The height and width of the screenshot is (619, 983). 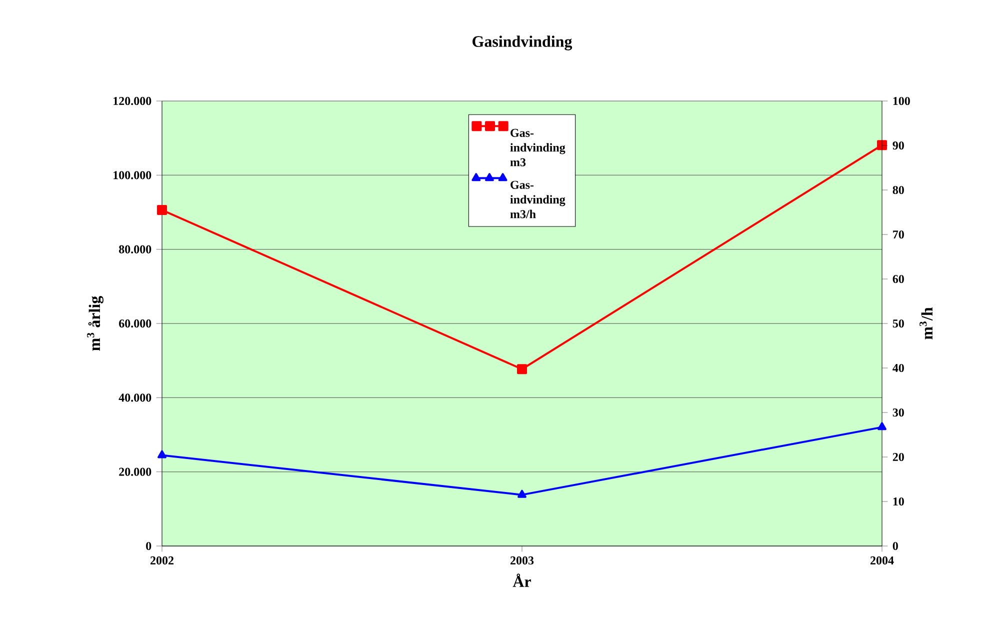 I want to click on y-tick-label: 80.000, so click(x=135, y=249).